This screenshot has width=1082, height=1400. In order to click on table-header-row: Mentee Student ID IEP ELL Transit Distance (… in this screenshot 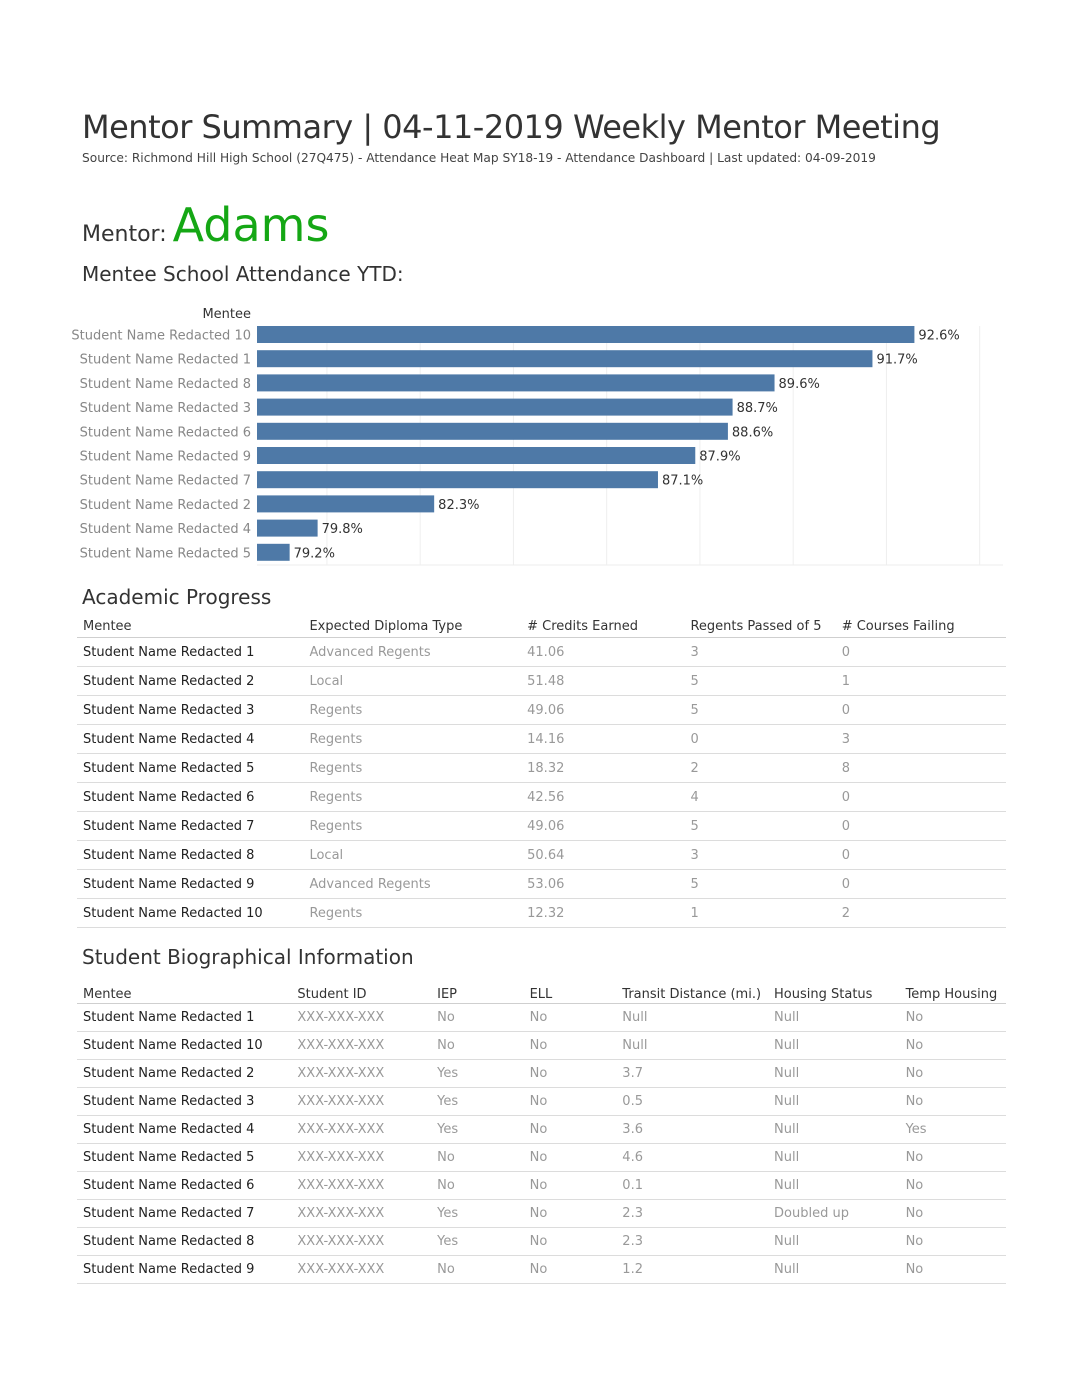, I will do `click(541, 994)`.